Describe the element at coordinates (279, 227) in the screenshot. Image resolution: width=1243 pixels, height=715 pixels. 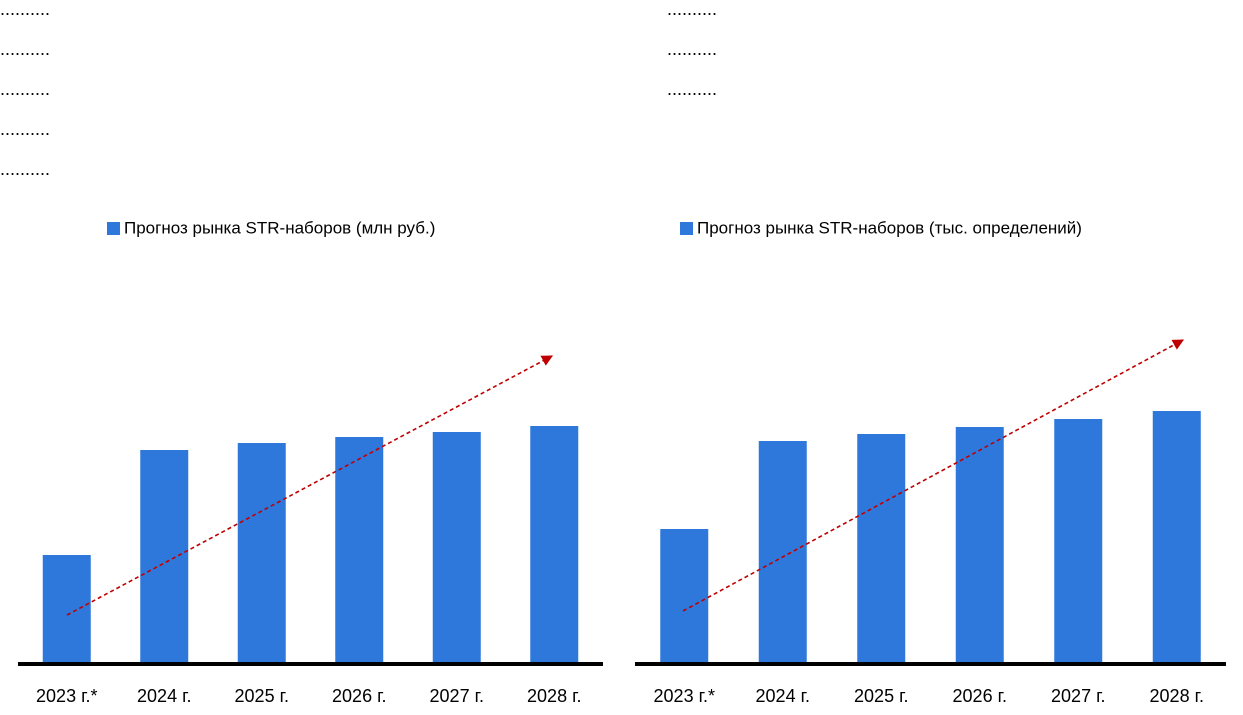
I see `legend-label: Прогноз рынка STR-наборов (млн руб.)` at that location.